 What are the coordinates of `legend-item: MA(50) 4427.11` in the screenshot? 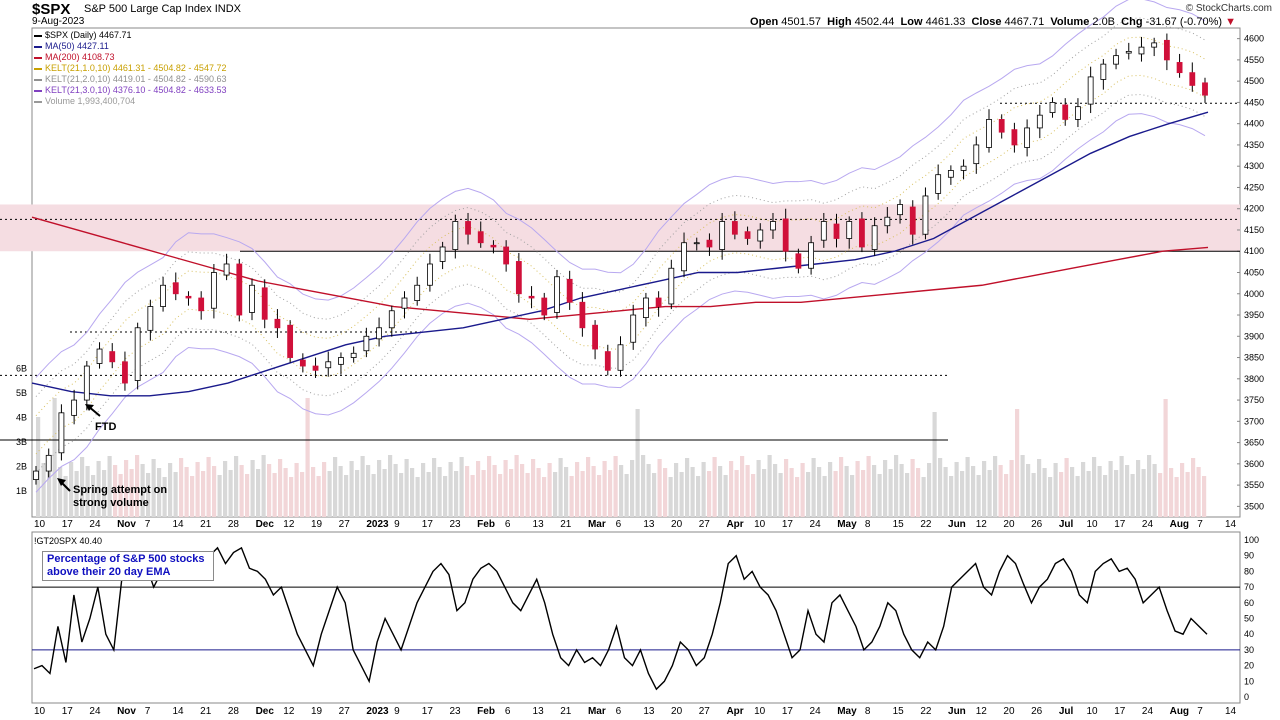 It's located at (130, 46).